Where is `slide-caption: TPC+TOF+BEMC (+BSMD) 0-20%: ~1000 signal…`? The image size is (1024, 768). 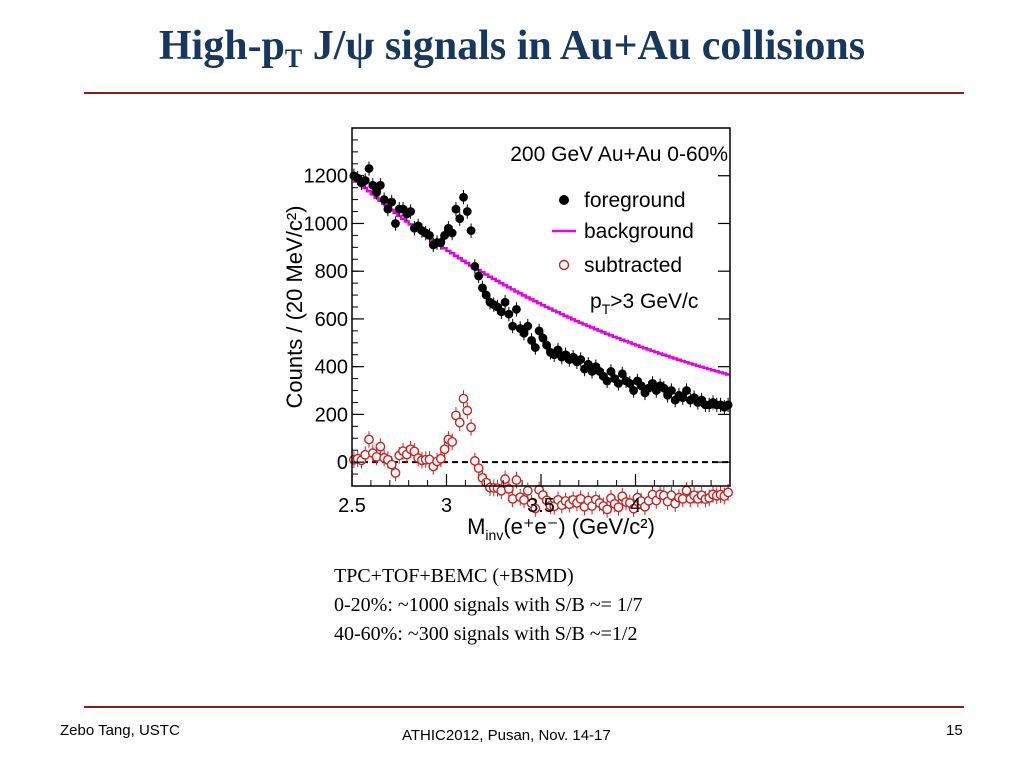
slide-caption: TPC+TOF+BEMC (+BSMD) 0-20%: ~1000 signal… is located at coordinates (488, 605).